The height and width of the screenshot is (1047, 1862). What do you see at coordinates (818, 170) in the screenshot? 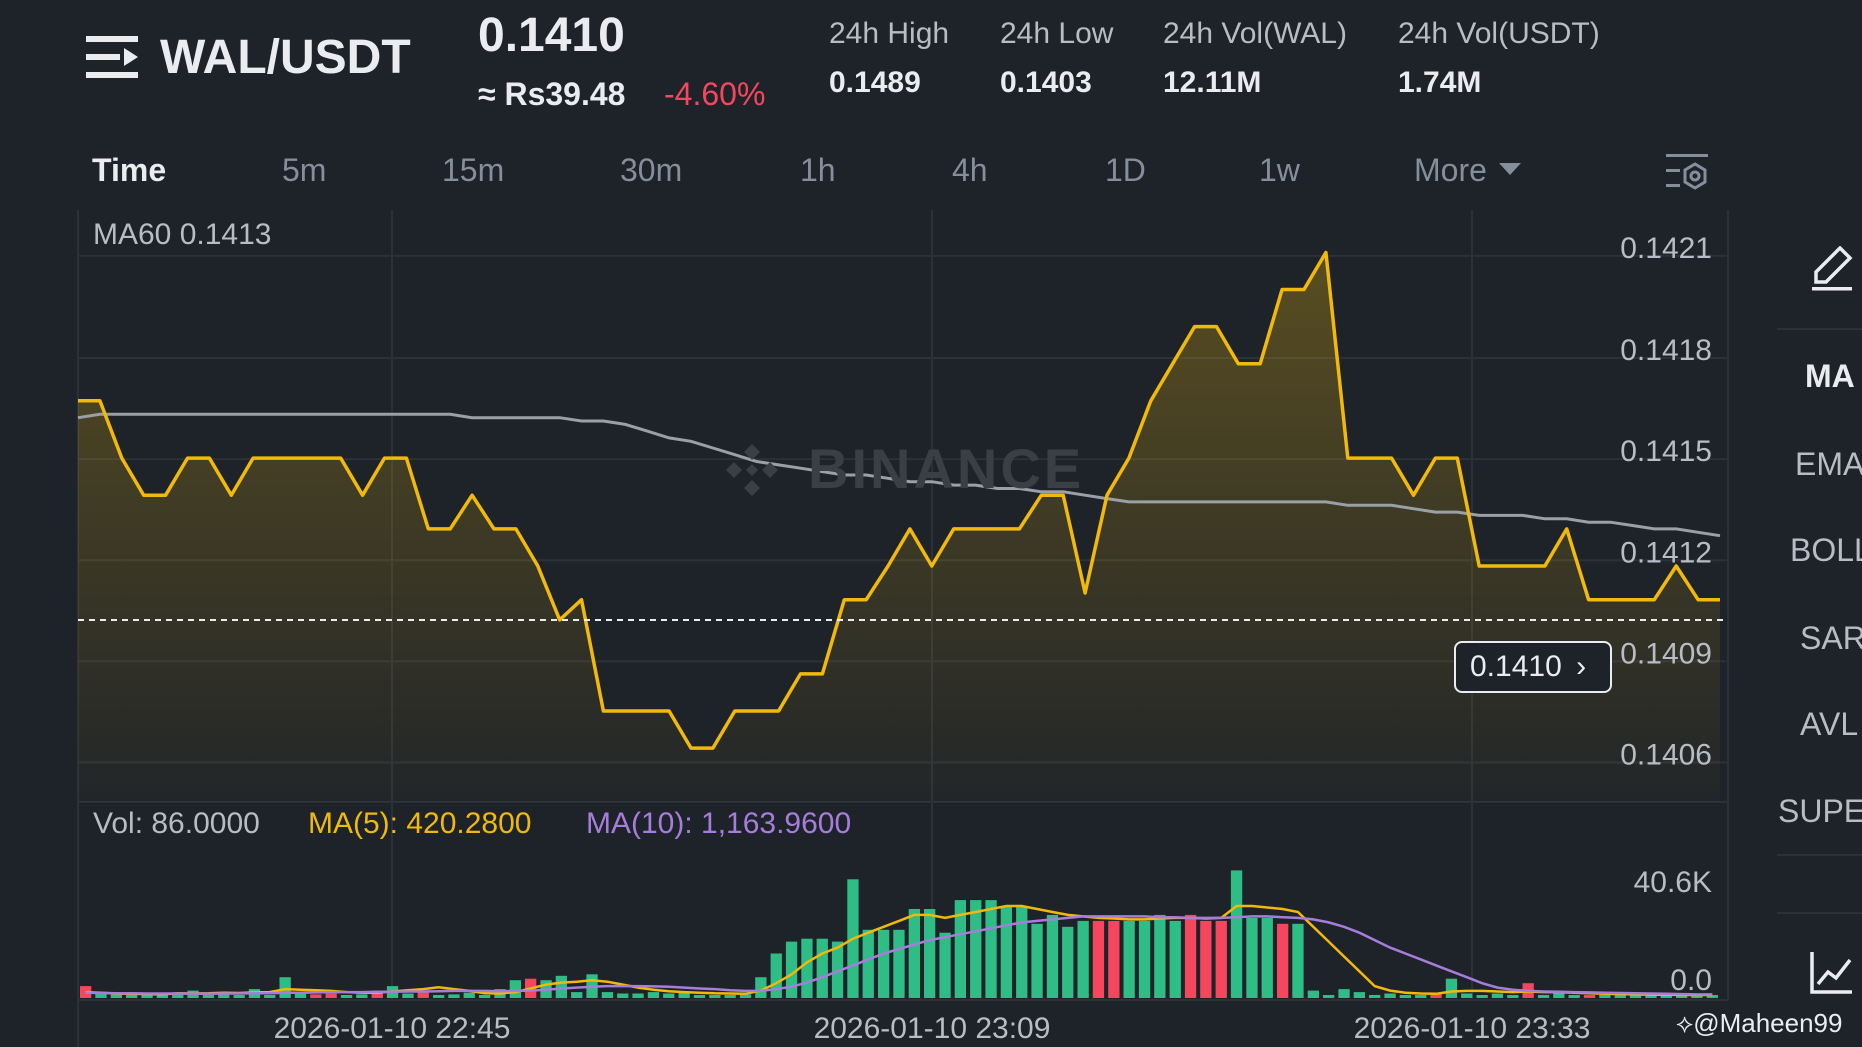
I see `tab-1h: 1h` at bounding box center [818, 170].